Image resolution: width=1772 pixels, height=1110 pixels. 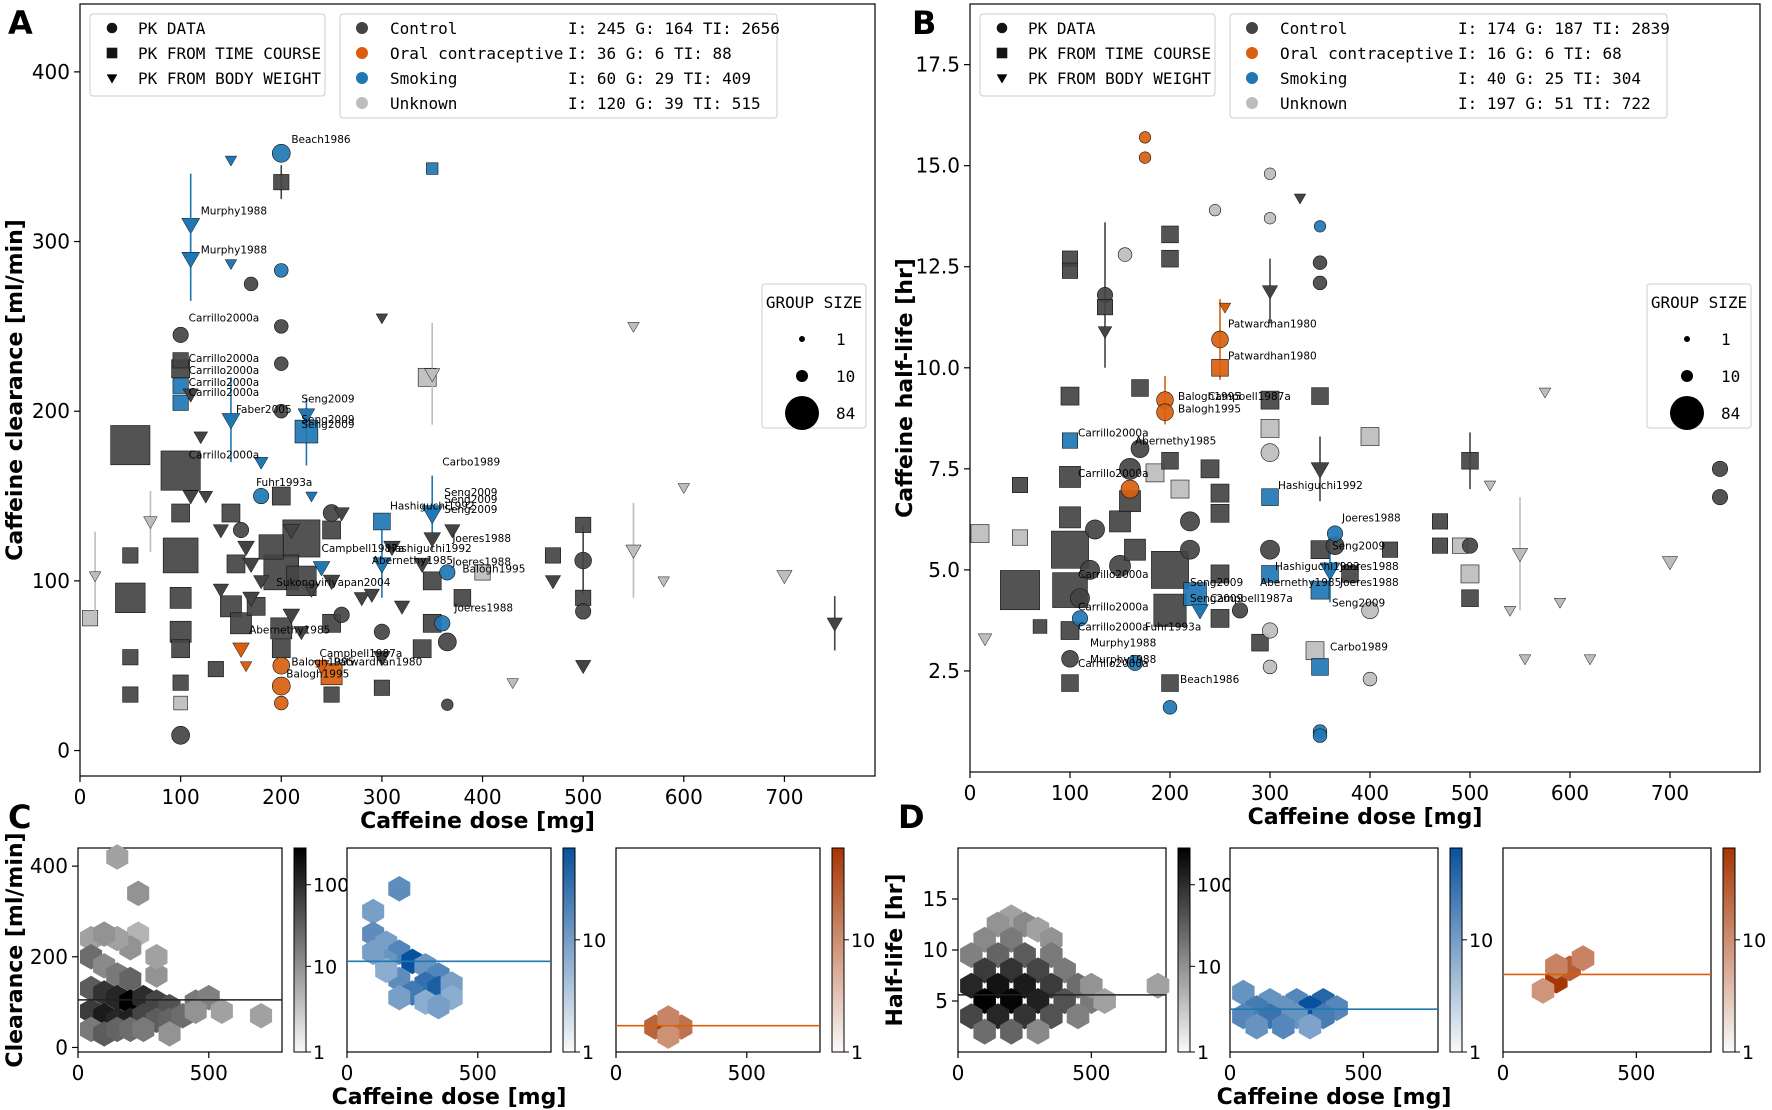 I want to click on x-axis-label: Caffeine dose [mg], so click(x=1365, y=817).